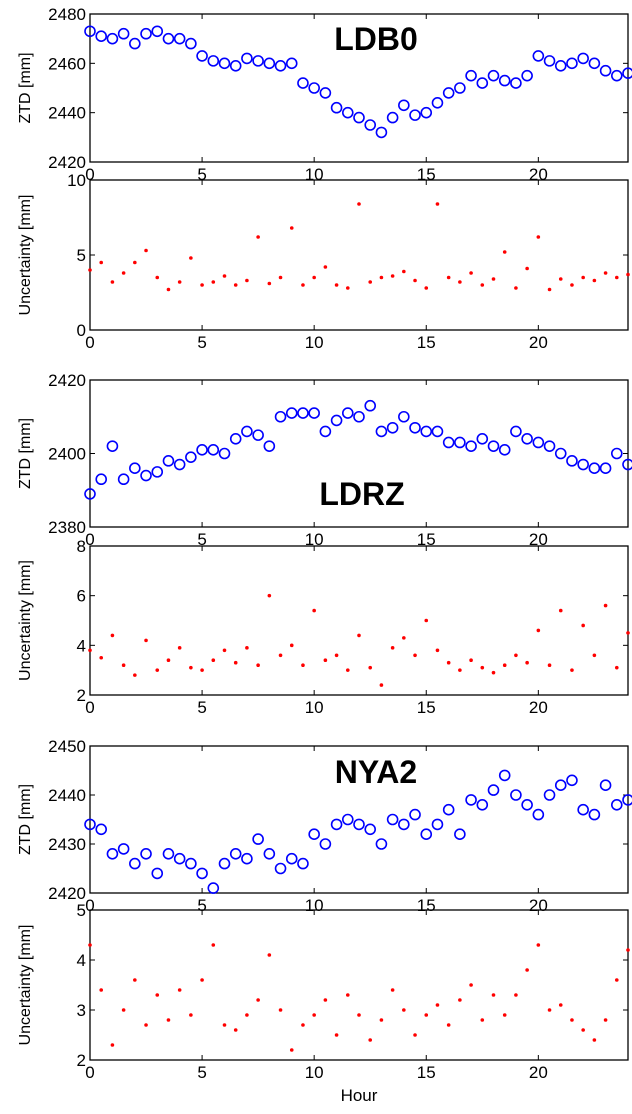  I want to click on y-tick-label: 10, so click(76, 180).